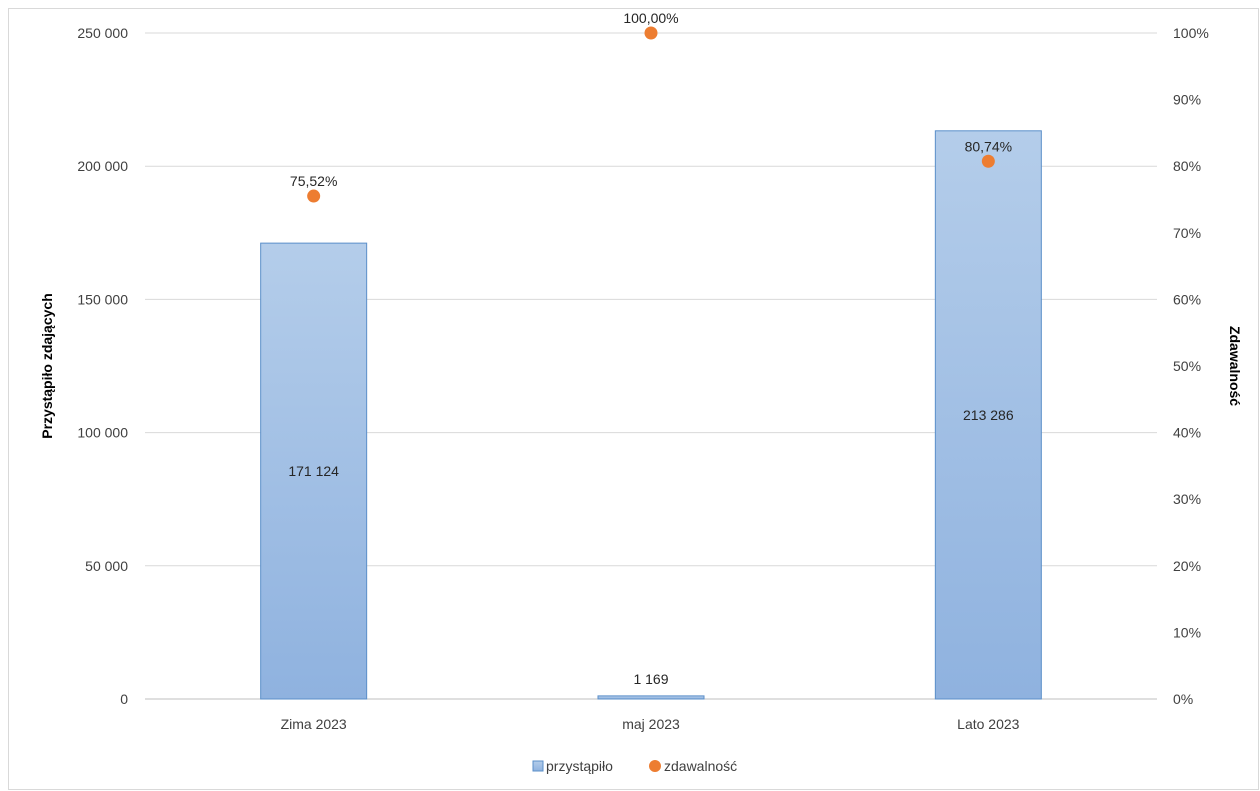  I want to click on y2-tick-label: 60%, so click(1187, 299).